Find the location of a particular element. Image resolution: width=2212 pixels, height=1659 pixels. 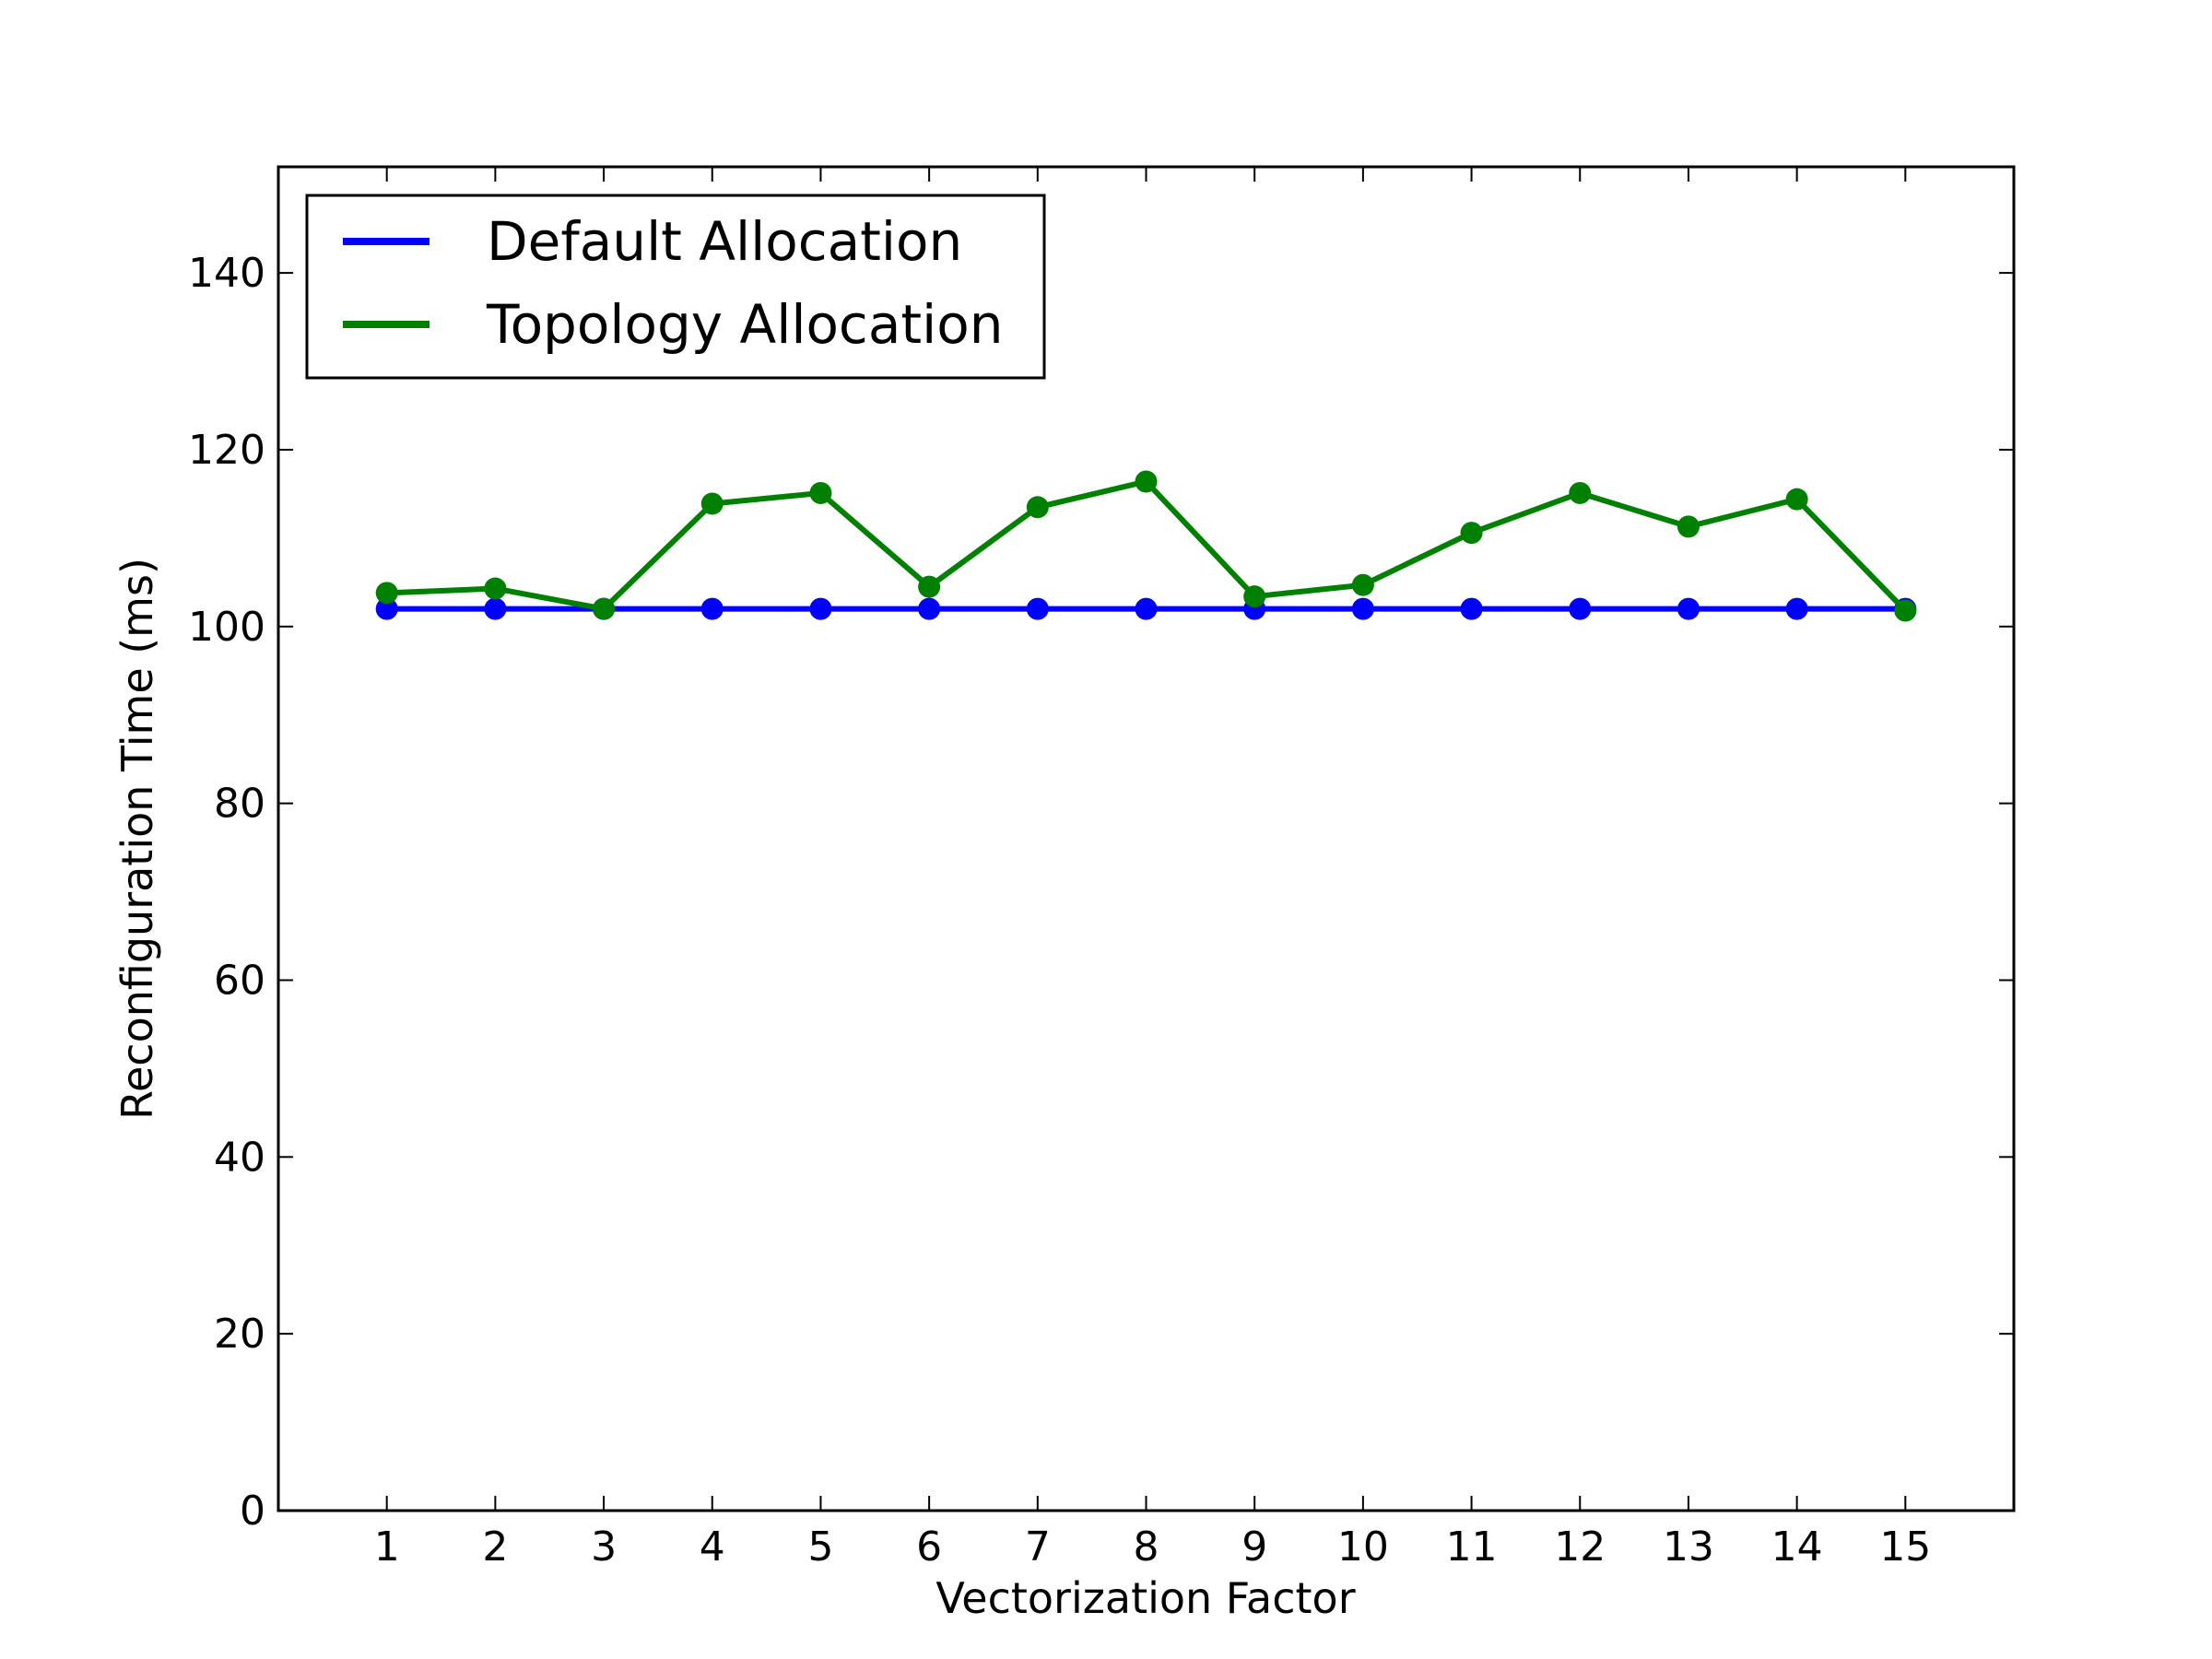

x-tick-label: 6 is located at coordinates (929, 1547).